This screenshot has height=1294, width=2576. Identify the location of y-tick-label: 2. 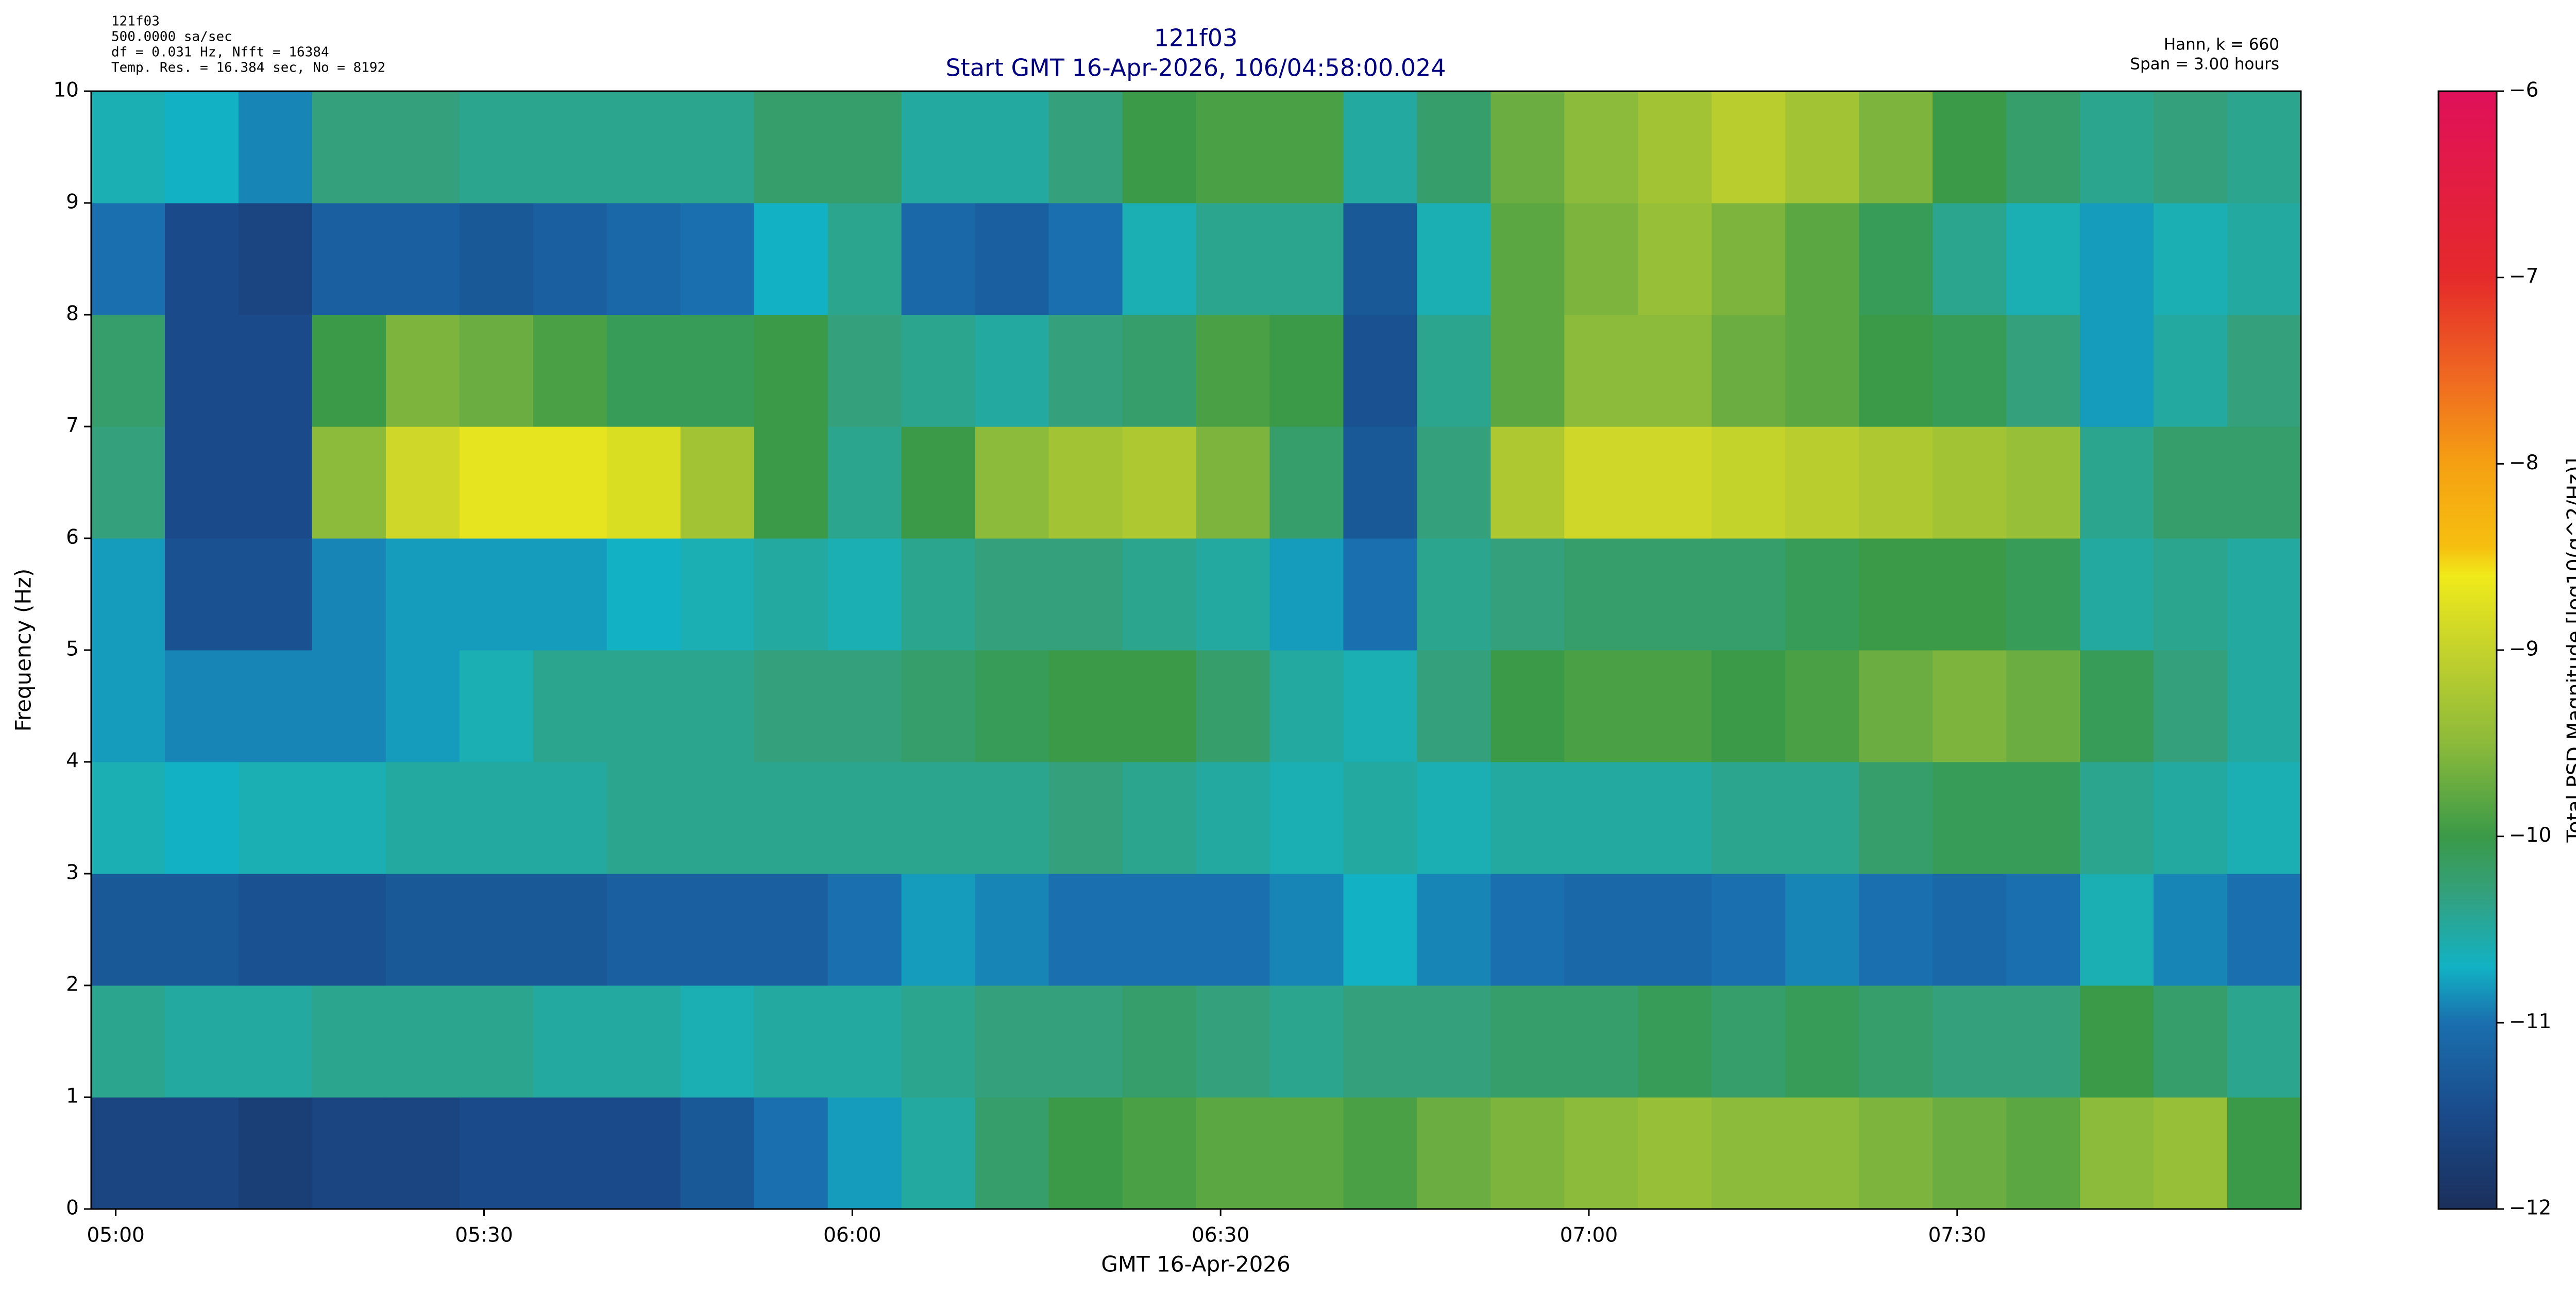
(72, 984).